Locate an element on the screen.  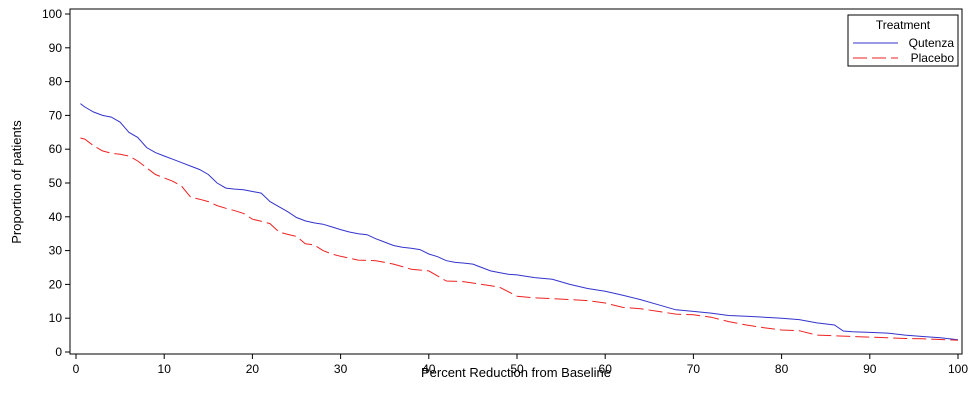
x-tick-label: 10 is located at coordinates (165, 369).